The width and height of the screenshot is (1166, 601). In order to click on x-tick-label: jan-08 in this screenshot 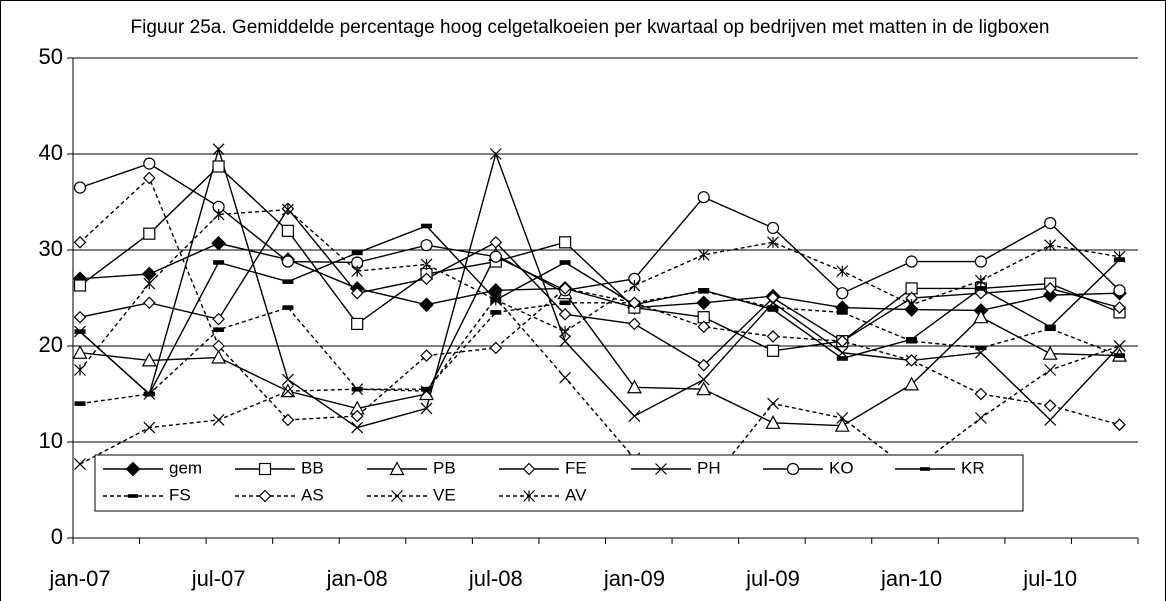, I will do `click(357, 578)`.